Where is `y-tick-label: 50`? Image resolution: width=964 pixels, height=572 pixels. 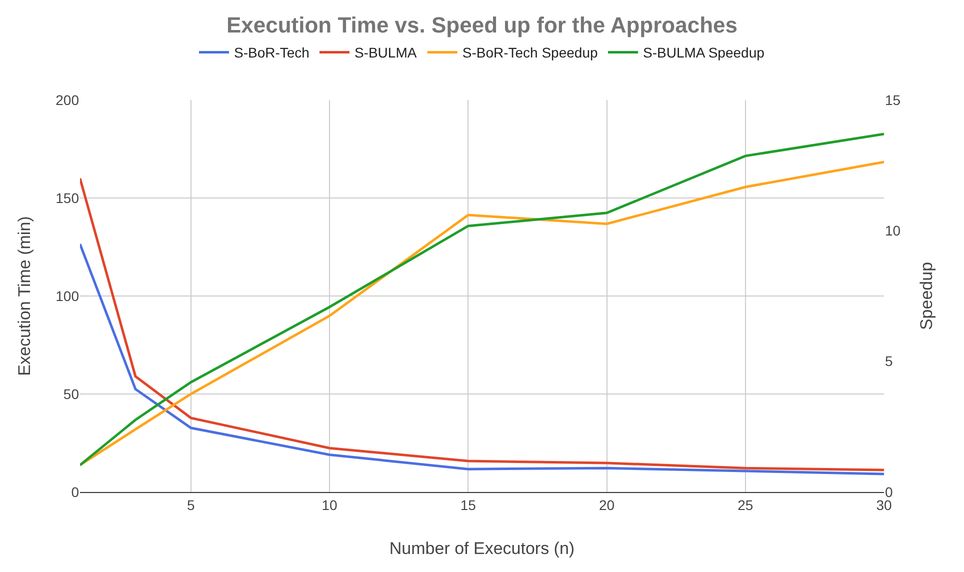 y-tick-label: 50 is located at coordinates (71, 394).